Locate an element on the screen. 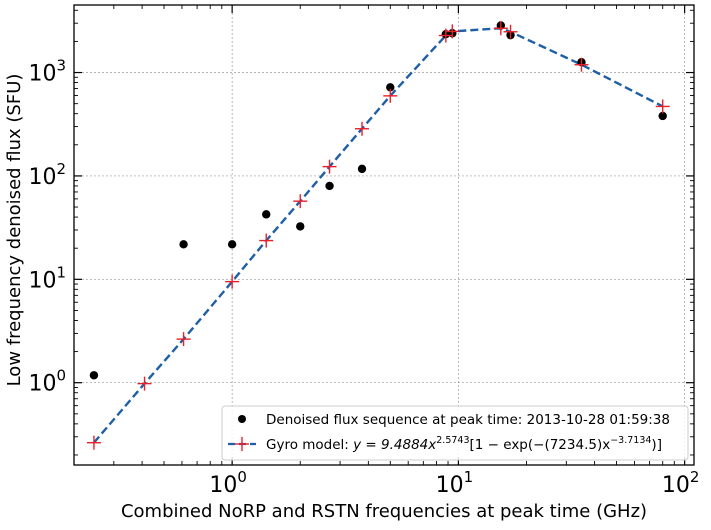  y-tick-exp: 2 is located at coordinates (61, 169).